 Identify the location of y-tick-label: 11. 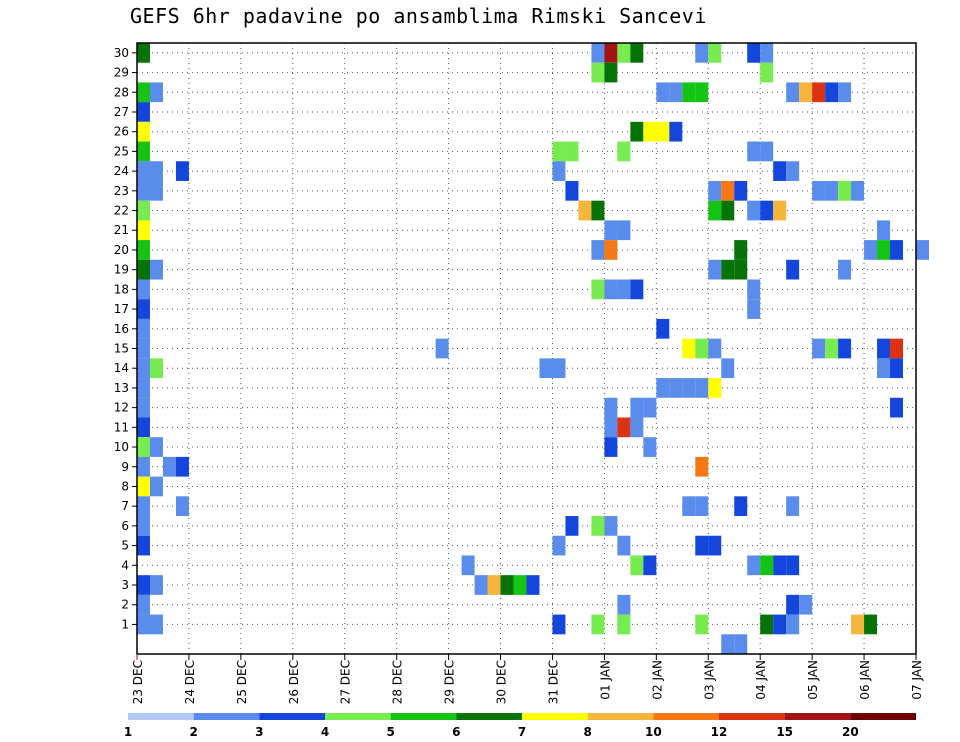
(121, 427).